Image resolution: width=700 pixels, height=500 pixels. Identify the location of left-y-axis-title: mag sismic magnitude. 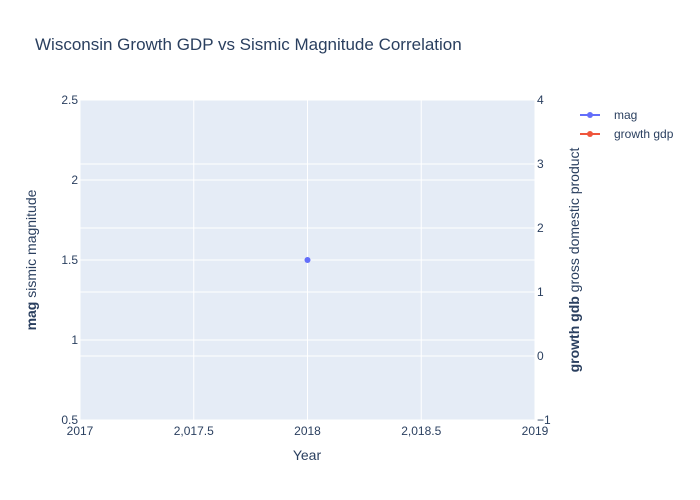
(31, 259).